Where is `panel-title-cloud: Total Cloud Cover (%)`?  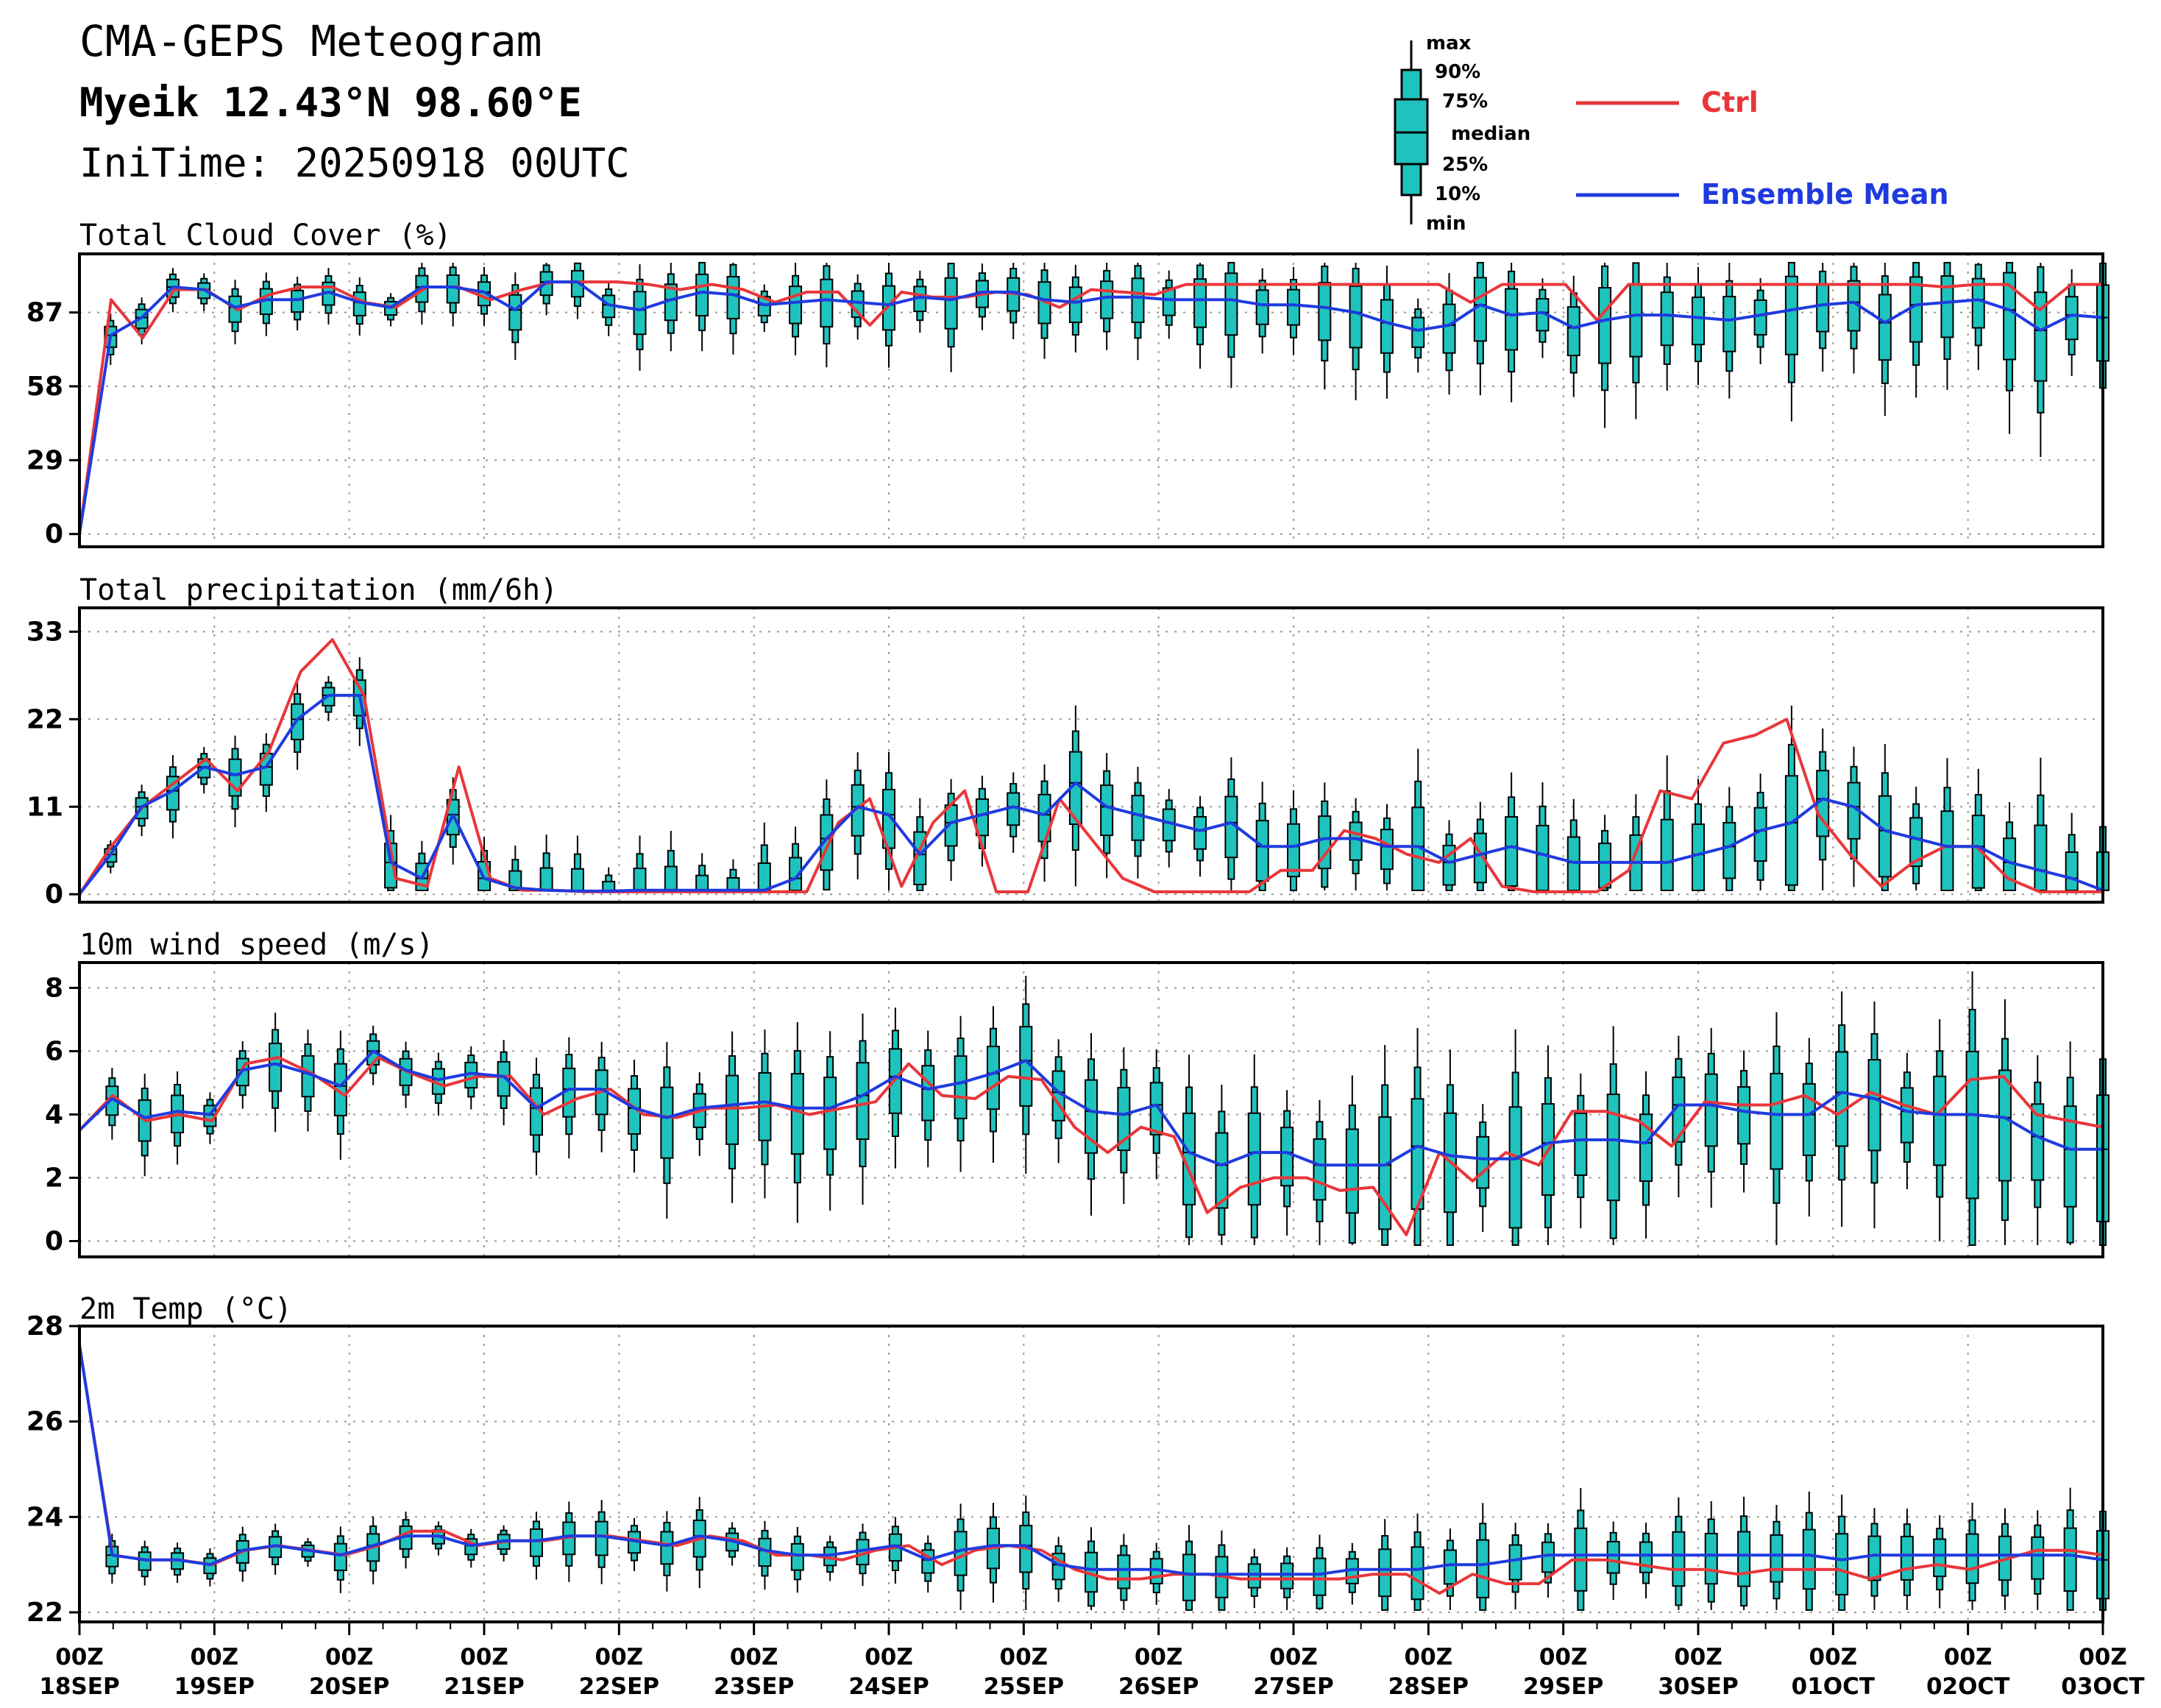 panel-title-cloud: Total Cloud Cover (%) is located at coordinates (265, 235).